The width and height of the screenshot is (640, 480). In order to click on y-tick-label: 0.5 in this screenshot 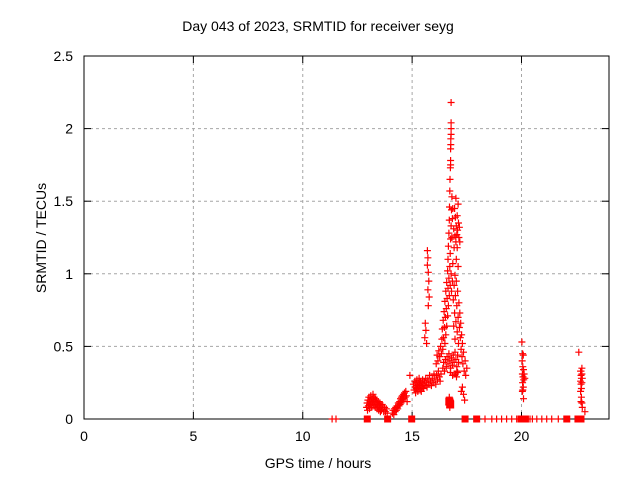, I will do `click(64, 346)`.